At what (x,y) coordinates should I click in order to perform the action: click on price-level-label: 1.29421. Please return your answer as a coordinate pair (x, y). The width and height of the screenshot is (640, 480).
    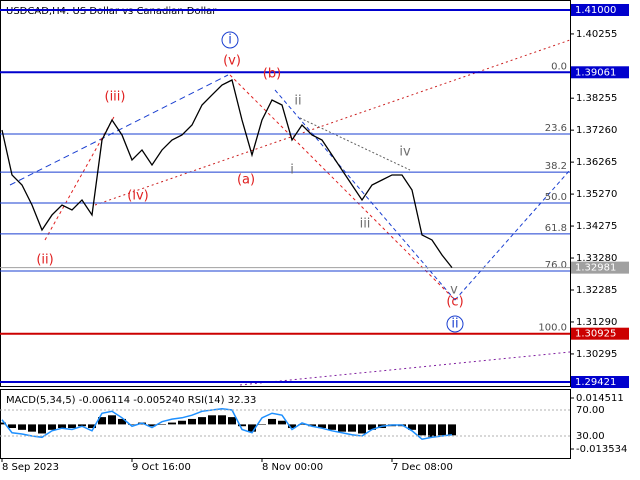
    Looking at the image, I should click on (595, 382).